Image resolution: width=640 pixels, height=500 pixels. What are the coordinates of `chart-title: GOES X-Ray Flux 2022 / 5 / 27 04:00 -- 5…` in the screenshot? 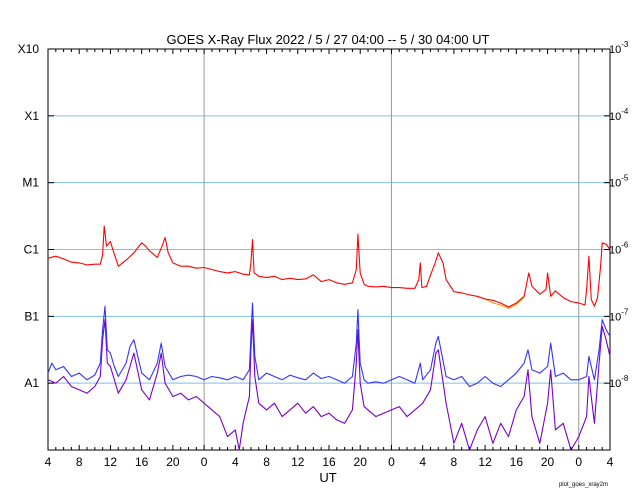 It's located at (328, 39).